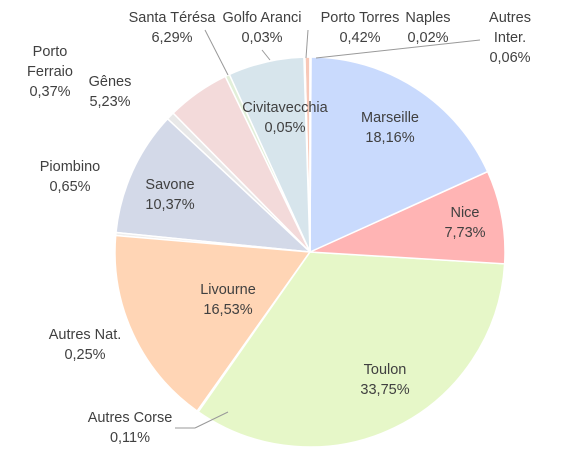 The image size is (587, 457). Describe the element at coordinates (285, 118) in the screenshot. I see `slice-label: Civitavecchia 0,05%` at that location.